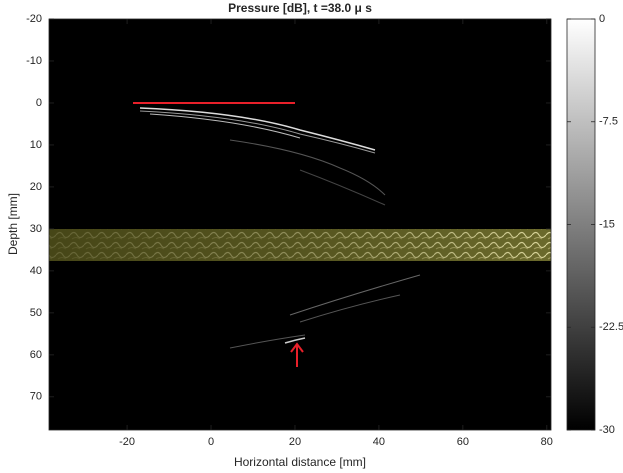  What do you see at coordinates (13, 224) in the screenshot?
I see `y-axis-label: Depth [mm]` at bounding box center [13, 224].